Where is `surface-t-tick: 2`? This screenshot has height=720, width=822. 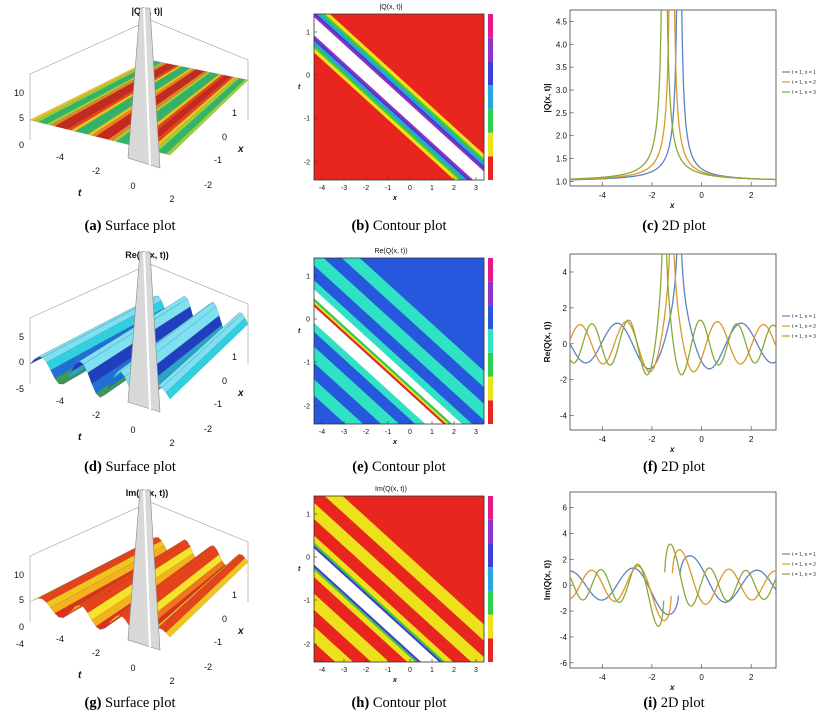 surface-t-tick: 2 is located at coordinates (171, 443).